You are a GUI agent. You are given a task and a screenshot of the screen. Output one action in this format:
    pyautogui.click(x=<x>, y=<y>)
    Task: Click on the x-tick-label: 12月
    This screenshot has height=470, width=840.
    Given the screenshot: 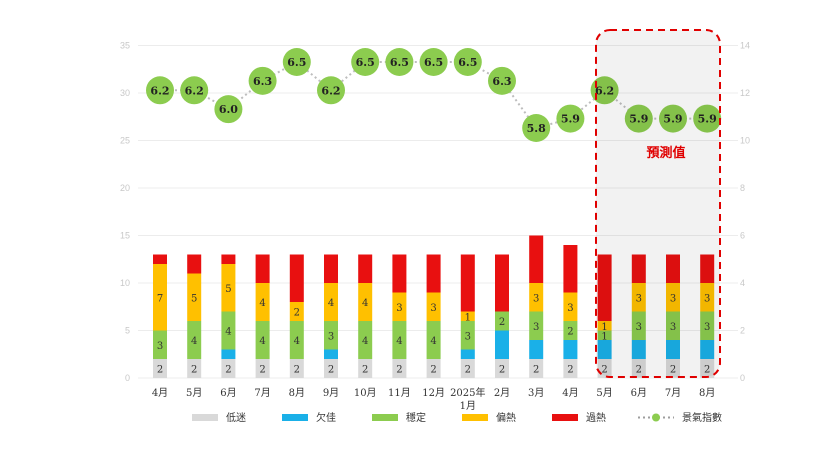 What is the action you would take?
    pyautogui.click(x=433, y=393)
    